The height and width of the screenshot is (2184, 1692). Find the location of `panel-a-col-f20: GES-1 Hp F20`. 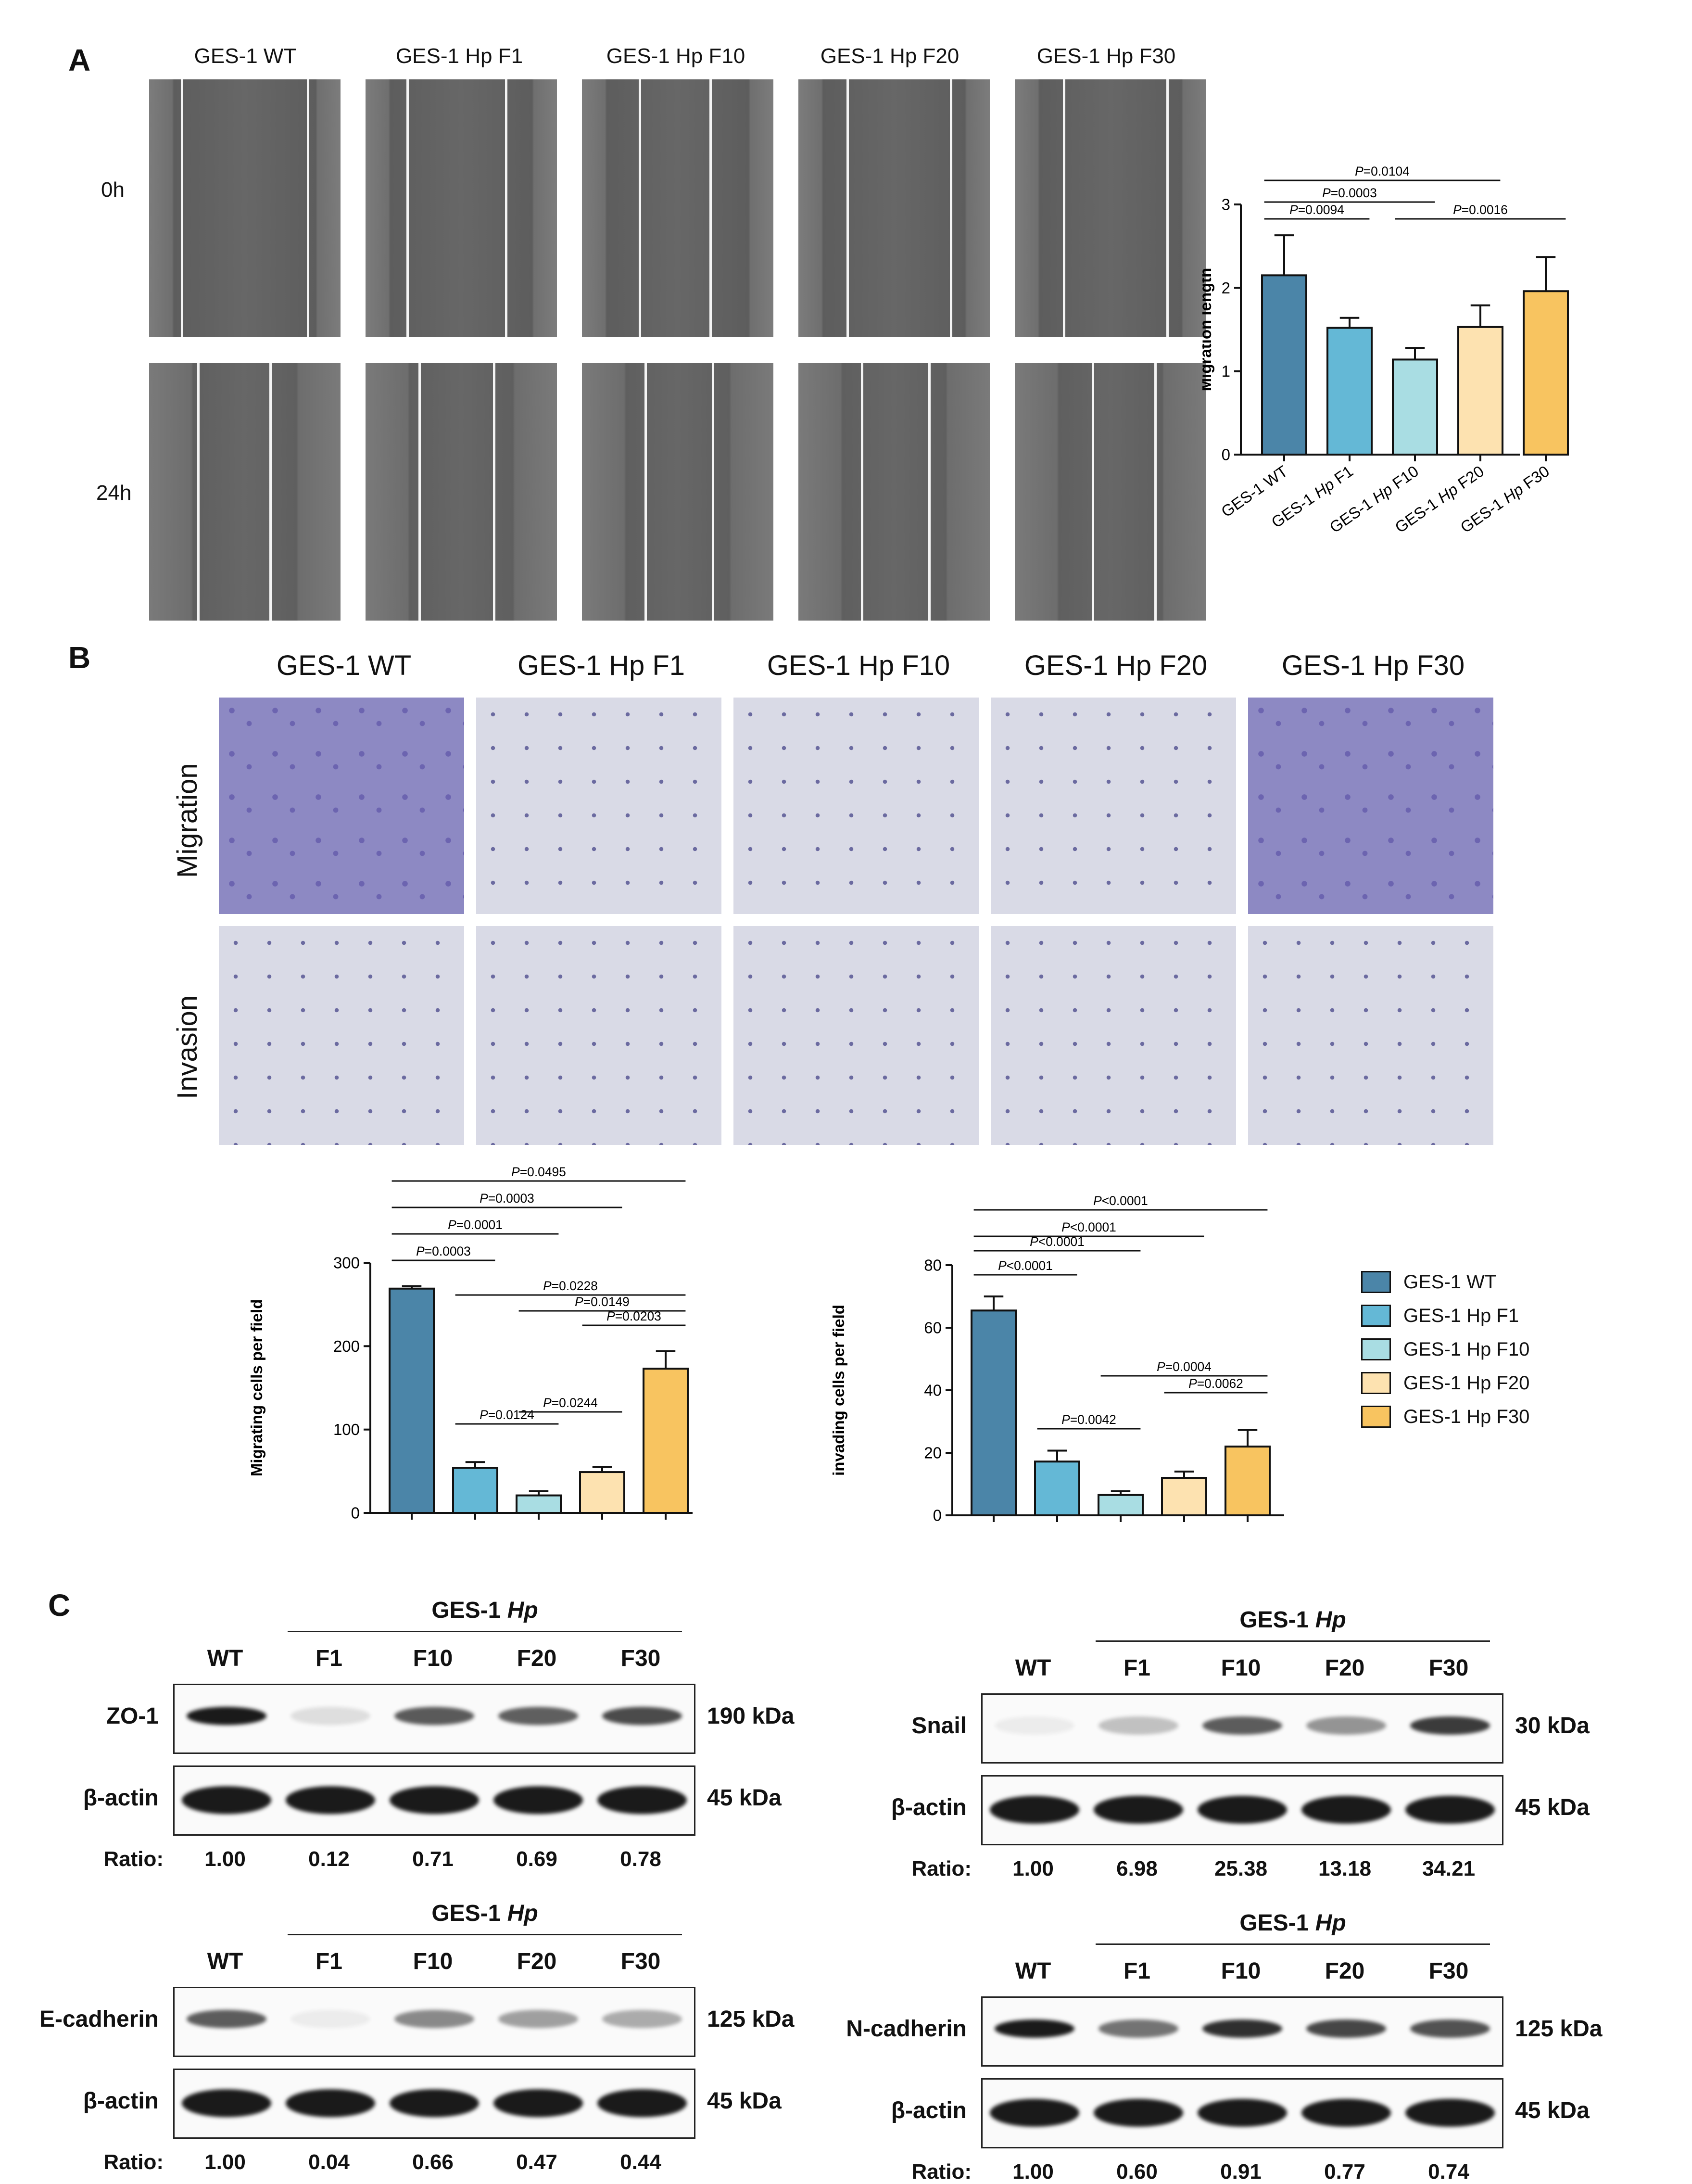

panel-a-col-f20: GES-1 Hp F20 is located at coordinates (890, 56).